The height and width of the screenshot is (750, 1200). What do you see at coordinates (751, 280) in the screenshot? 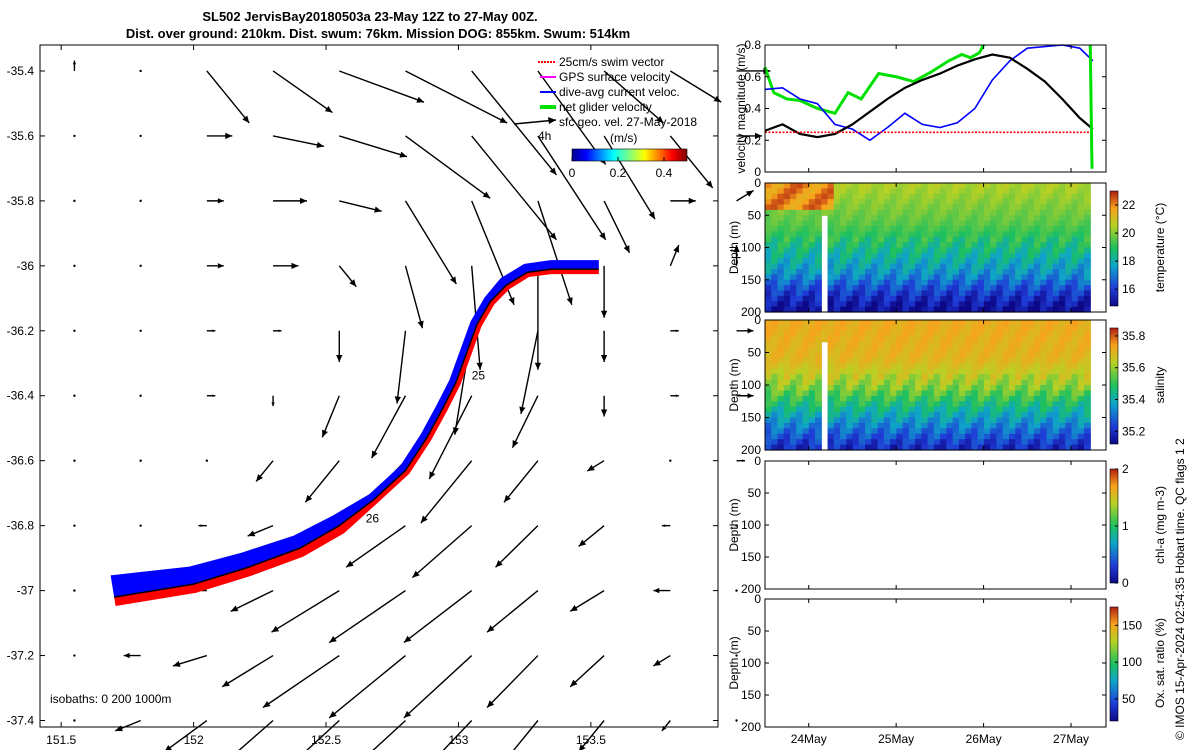
I see `y-tick-label: 150` at bounding box center [751, 280].